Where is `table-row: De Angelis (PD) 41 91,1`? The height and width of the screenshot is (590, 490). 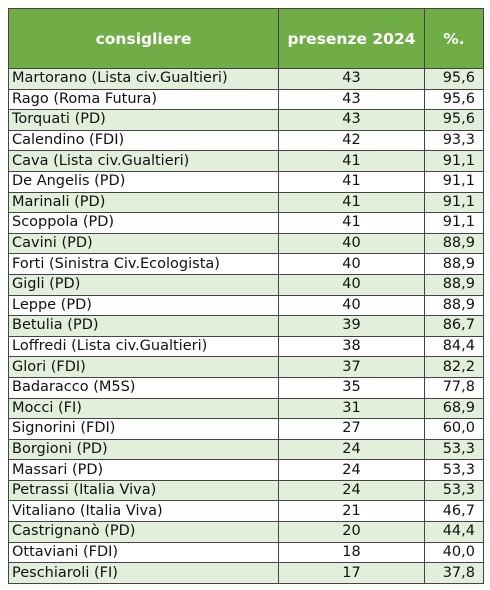 table-row: De Angelis (PD) 41 91,1 is located at coordinates (246, 181).